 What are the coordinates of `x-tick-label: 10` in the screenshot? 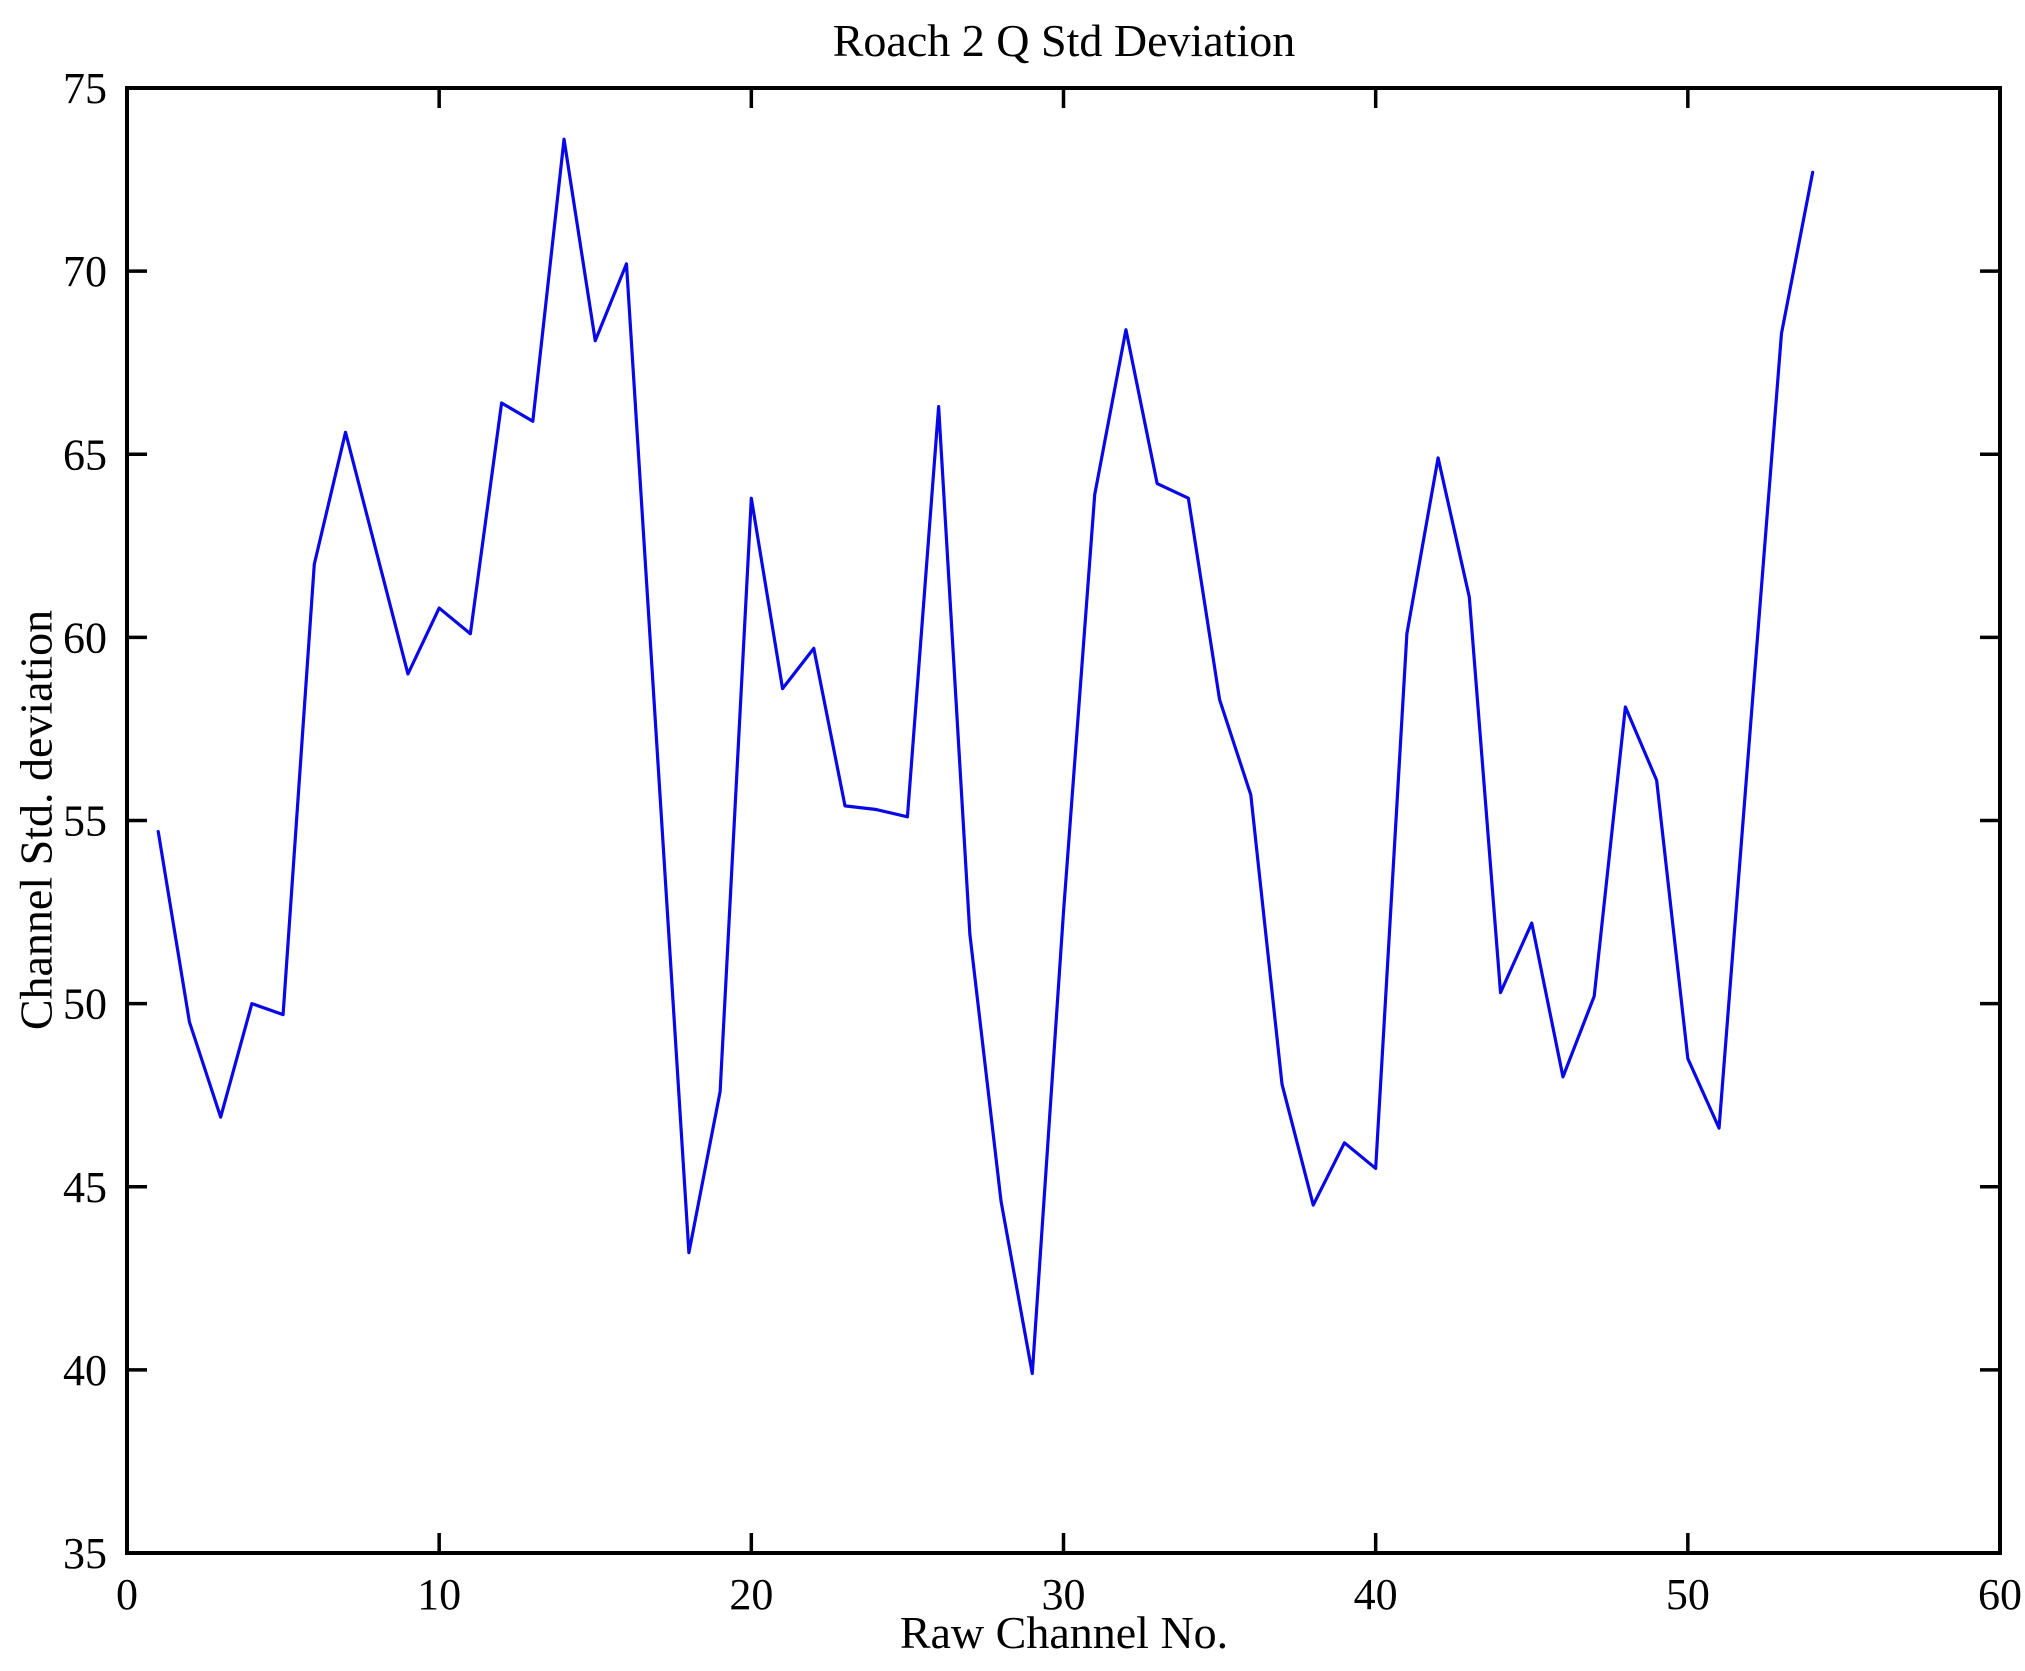 It's located at (439, 1594).